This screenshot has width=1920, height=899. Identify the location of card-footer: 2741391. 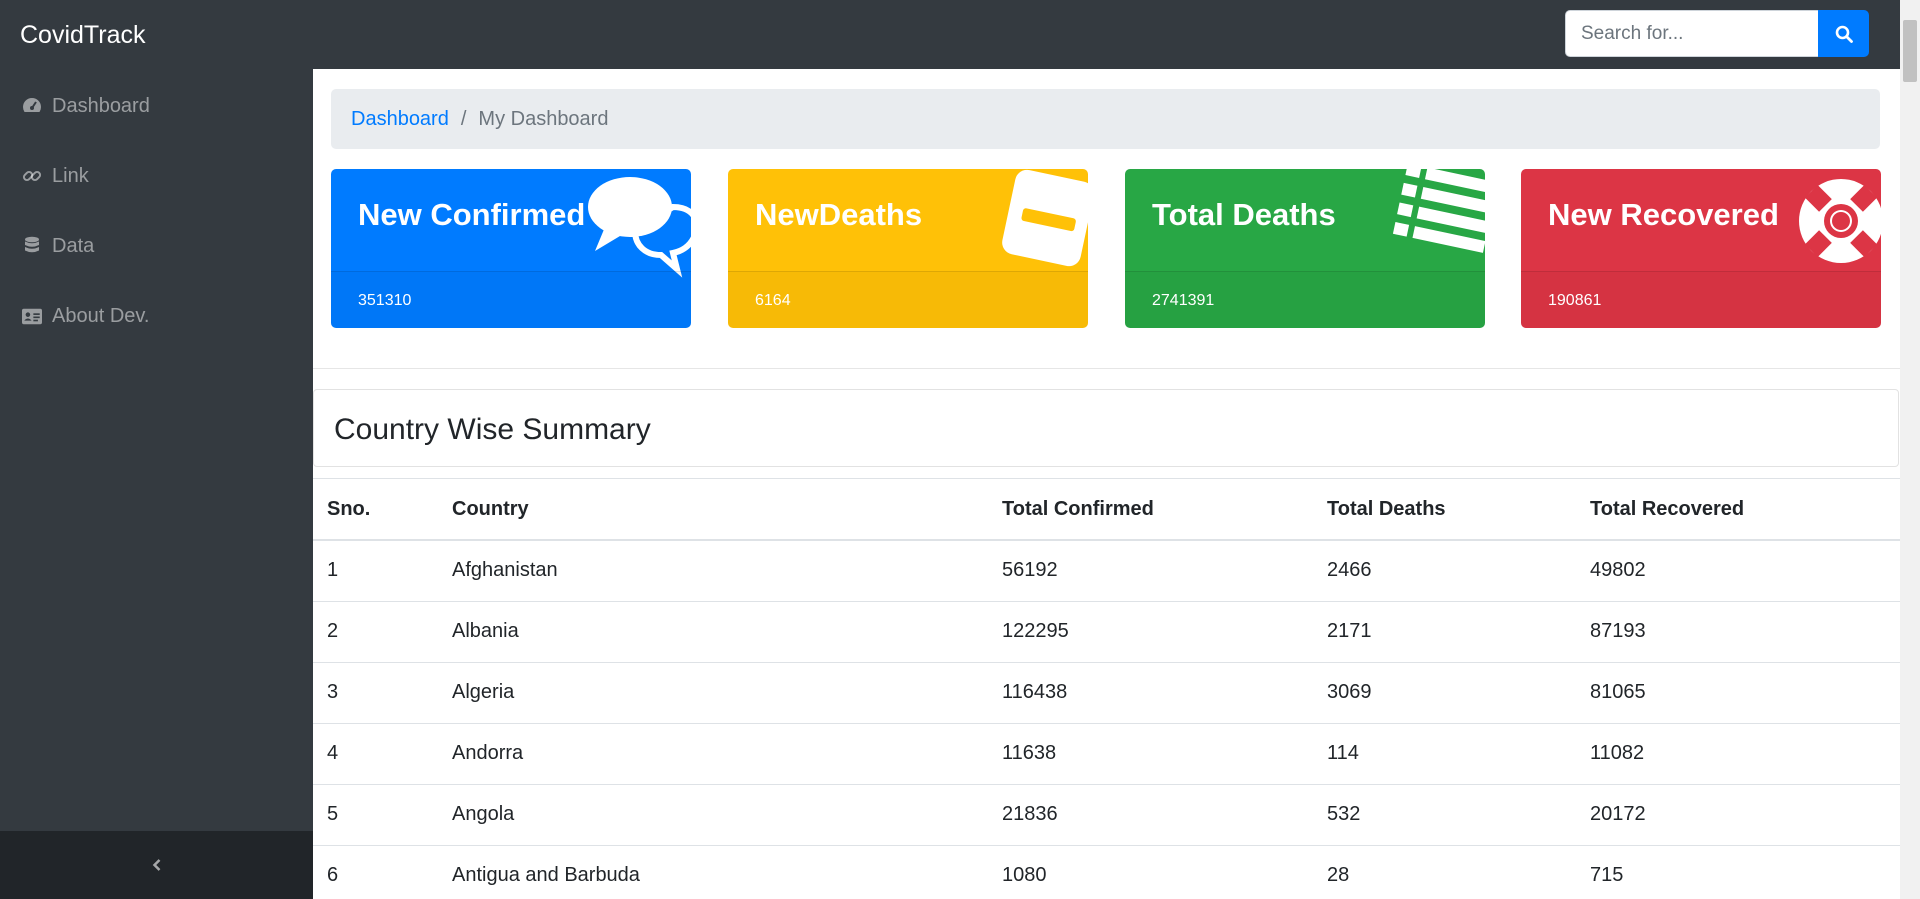
(1305, 299).